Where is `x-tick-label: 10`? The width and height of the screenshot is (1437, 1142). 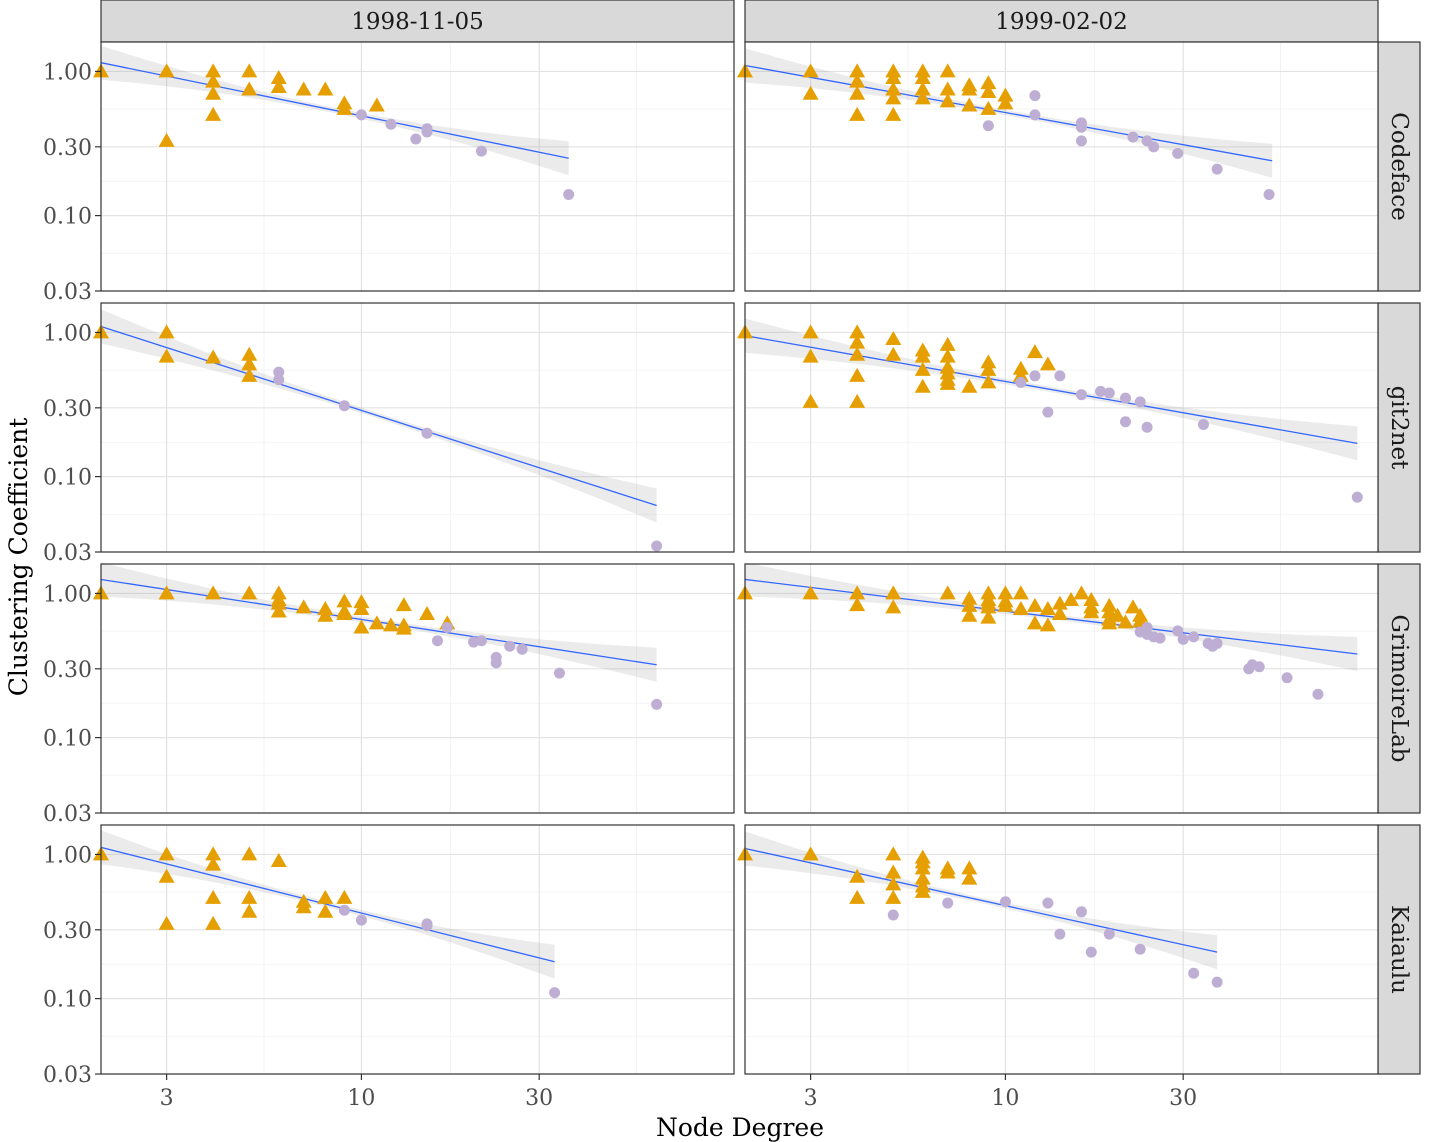 x-tick-label: 10 is located at coordinates (361, 1098).